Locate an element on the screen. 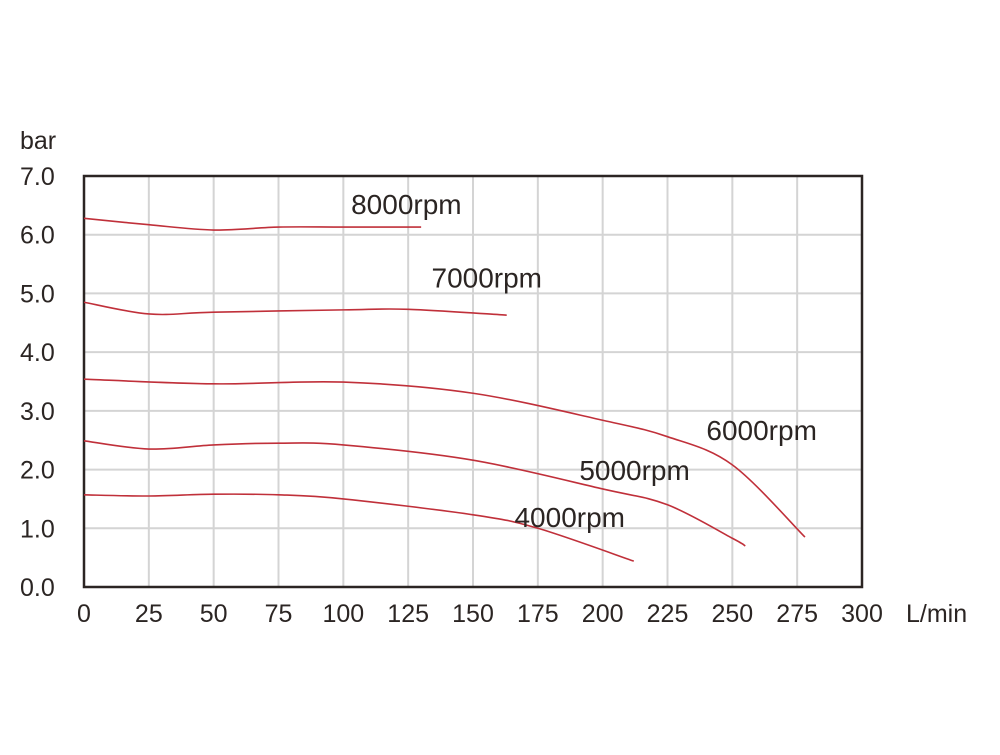  x-tick-label: 25 is located at coordinates (149, 614).